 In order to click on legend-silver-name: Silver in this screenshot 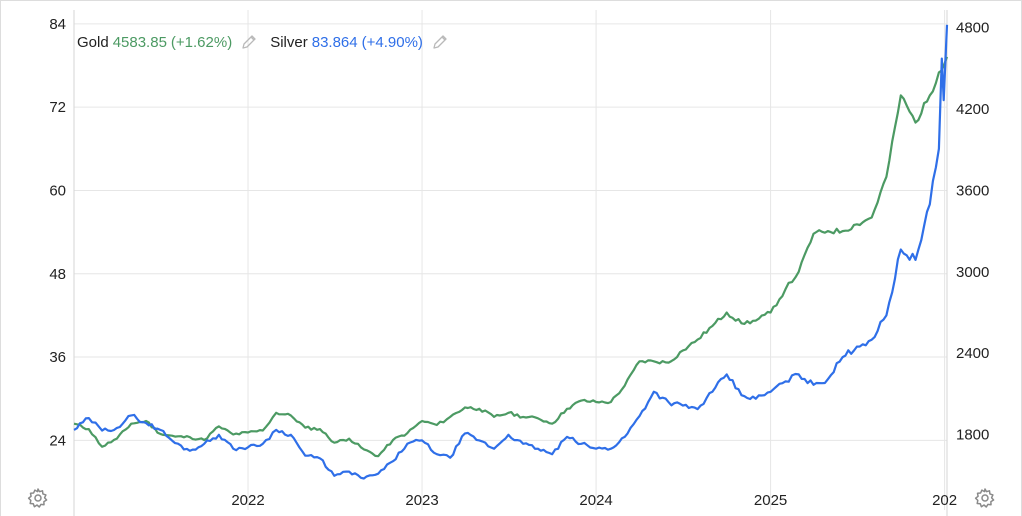, I will do `click(289, 42)`.